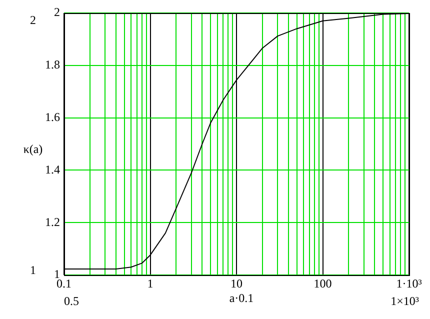  Describe the element at coordinates (52, 65) in the screenshot. I see `y-tick-label: 1.8` at that location.